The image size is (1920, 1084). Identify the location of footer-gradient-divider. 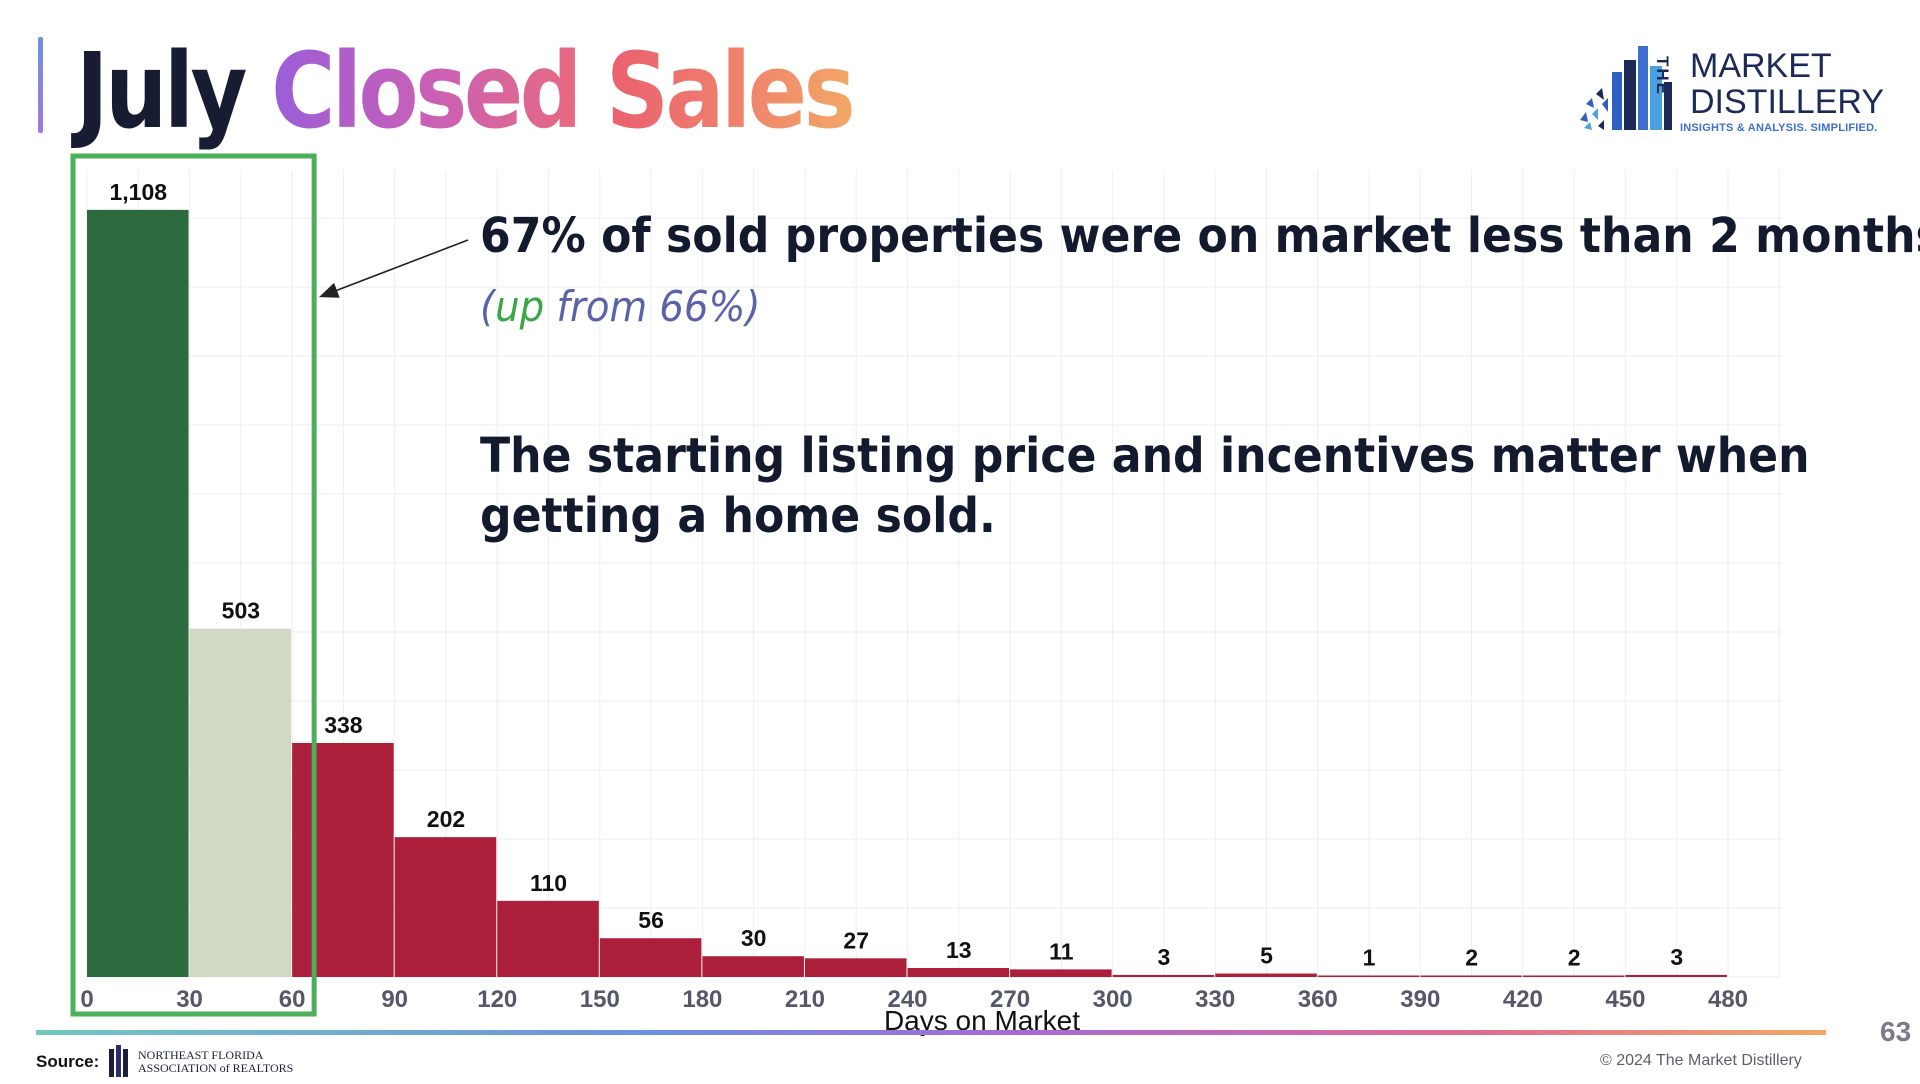
(931, 1032).